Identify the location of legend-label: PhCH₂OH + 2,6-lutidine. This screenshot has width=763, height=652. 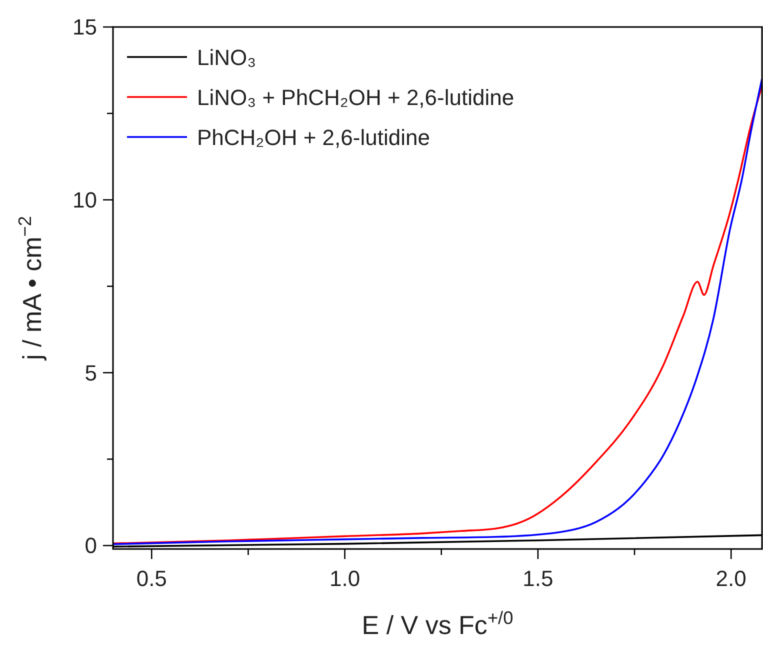
(313, 137).